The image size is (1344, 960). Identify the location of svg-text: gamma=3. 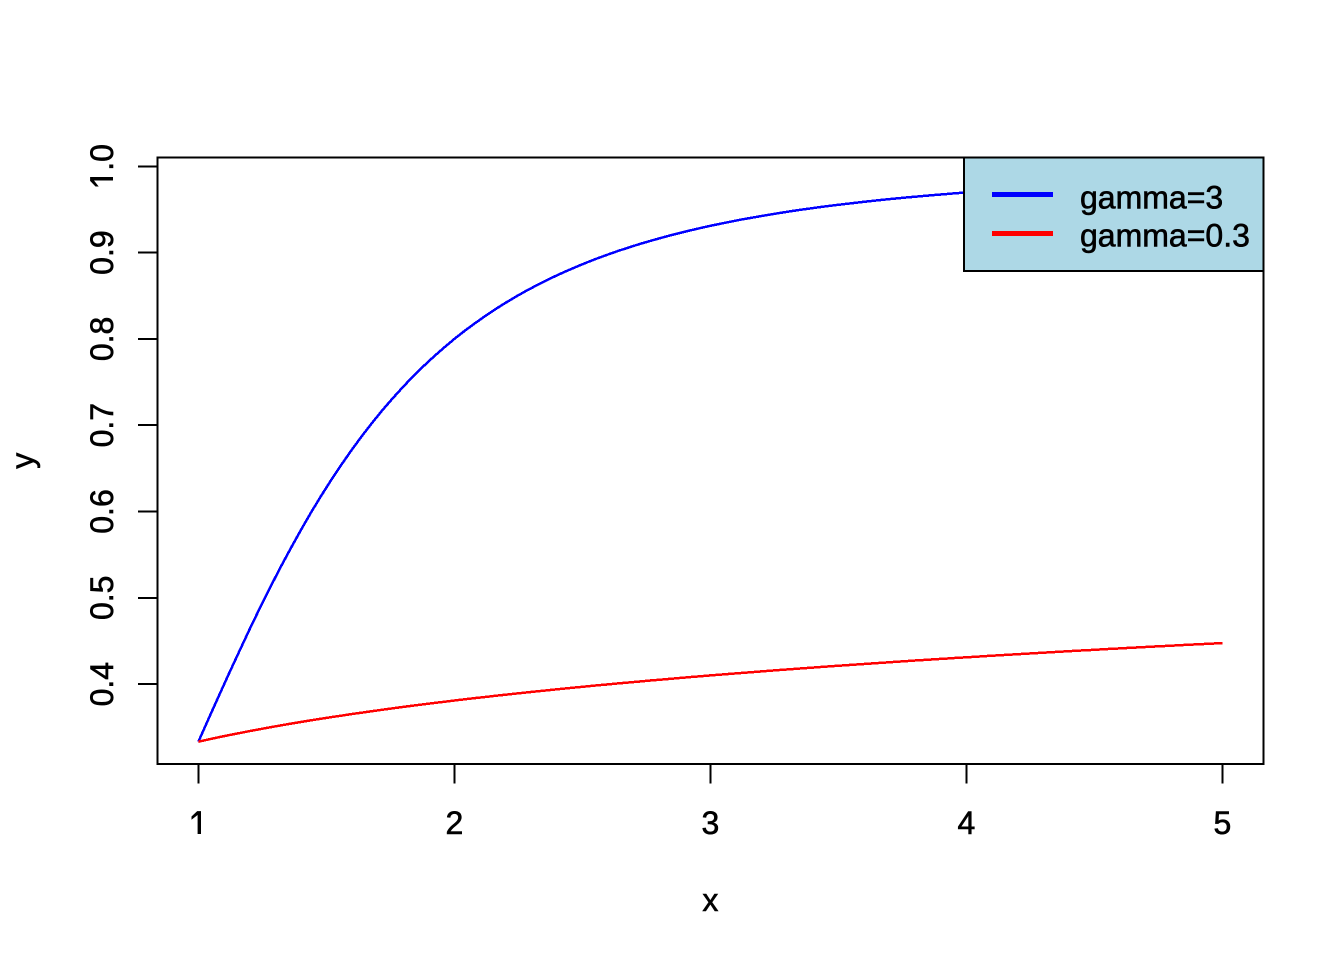
(1151, 197).